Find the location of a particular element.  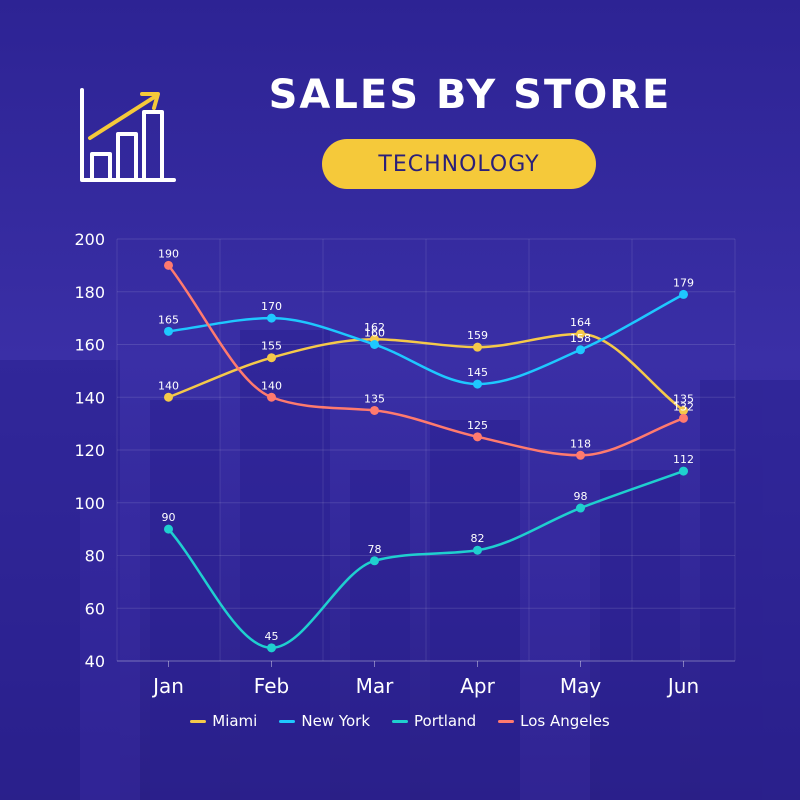

x-tick-label: May is located at coordinates (581, 686).